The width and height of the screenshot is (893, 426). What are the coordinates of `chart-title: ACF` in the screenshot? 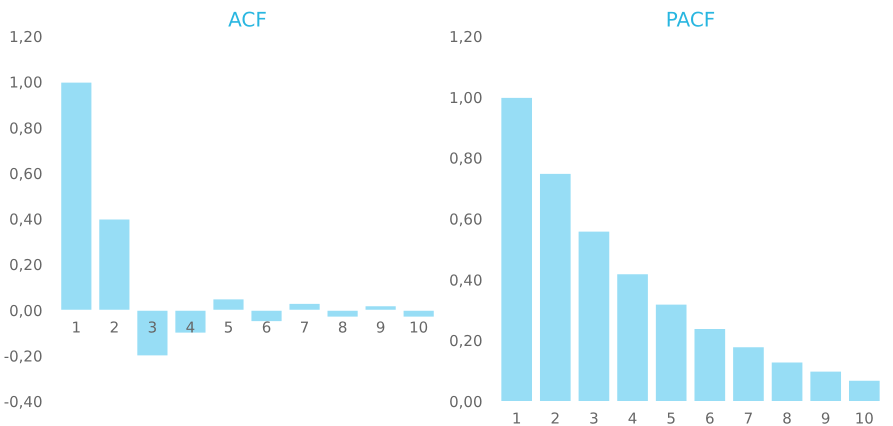 It's located at (247, 20).